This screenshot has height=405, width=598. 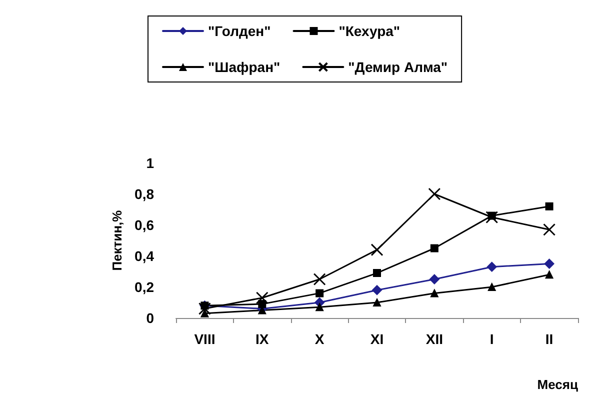 I want to click on y-tick-label: 0,8, so click(x=144, y=194).